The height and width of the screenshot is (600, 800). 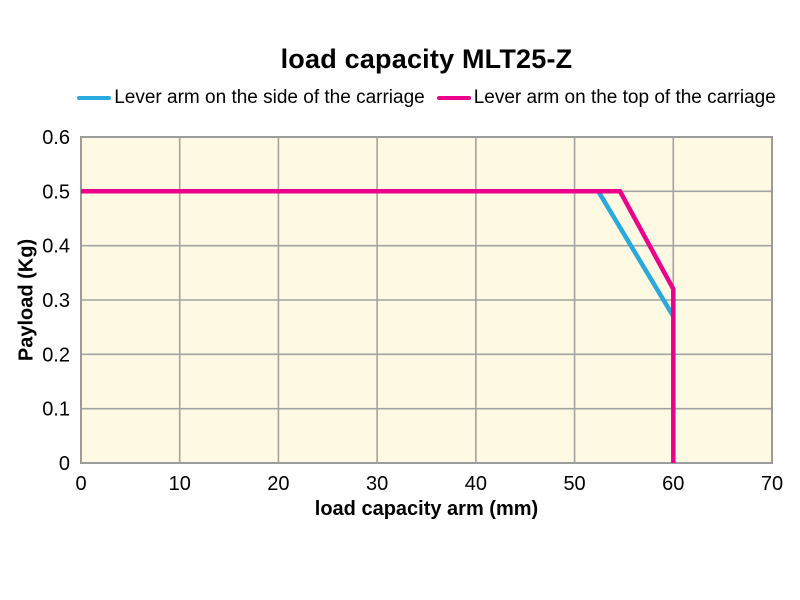 I want to click on svg-text: 10, so click(x=180, y=484).